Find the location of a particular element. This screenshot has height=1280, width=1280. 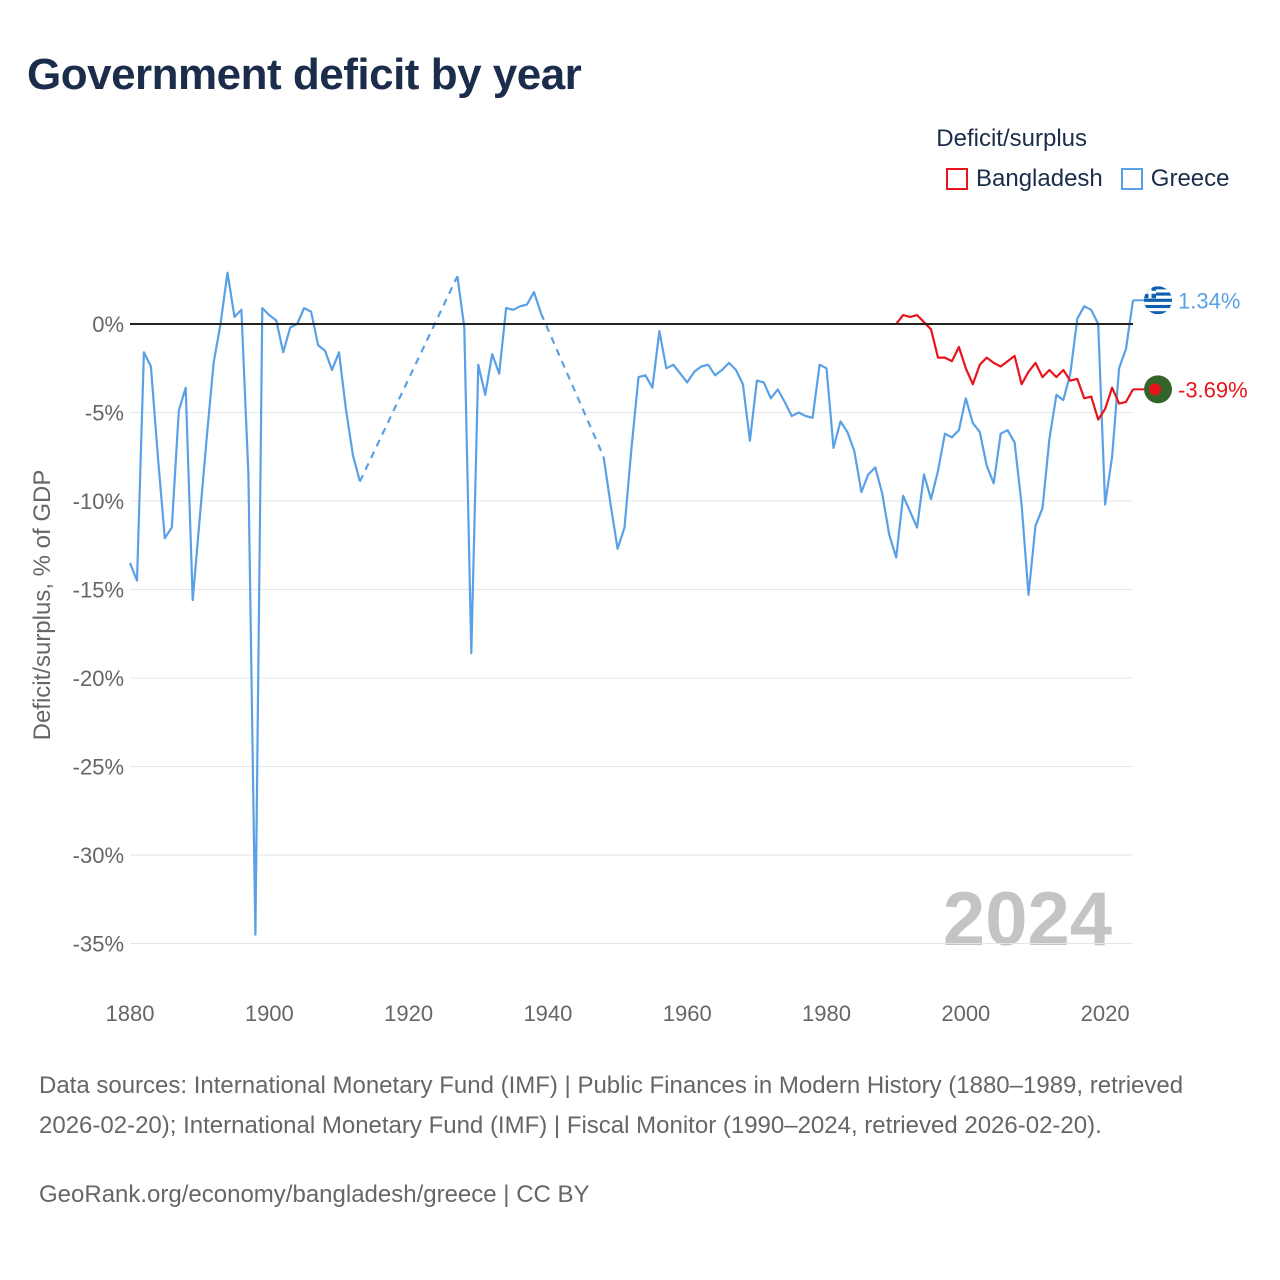

legend: Bangladesh Greece is located at coordinates (1096, 179).